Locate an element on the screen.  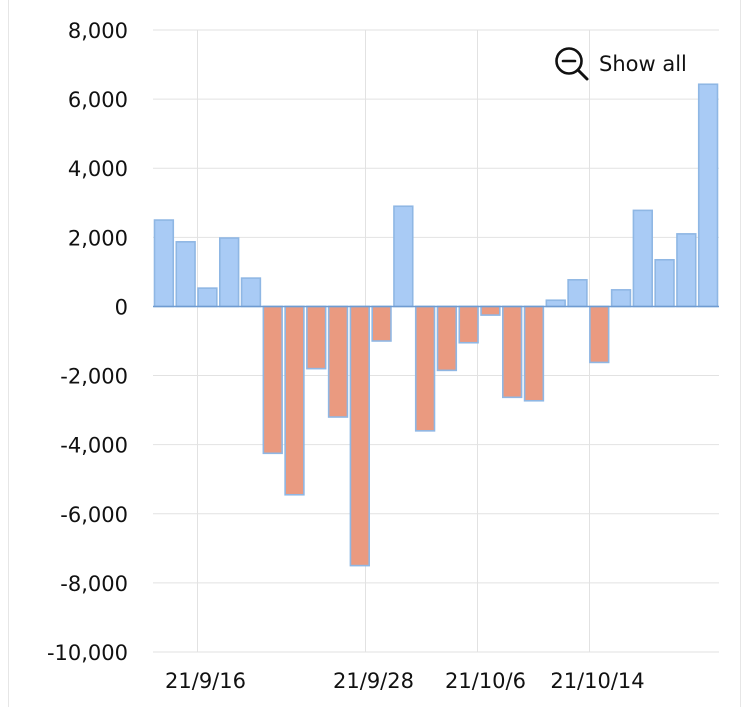
x-tick-label: 21/10/14 is located at coordinates (597, 681).